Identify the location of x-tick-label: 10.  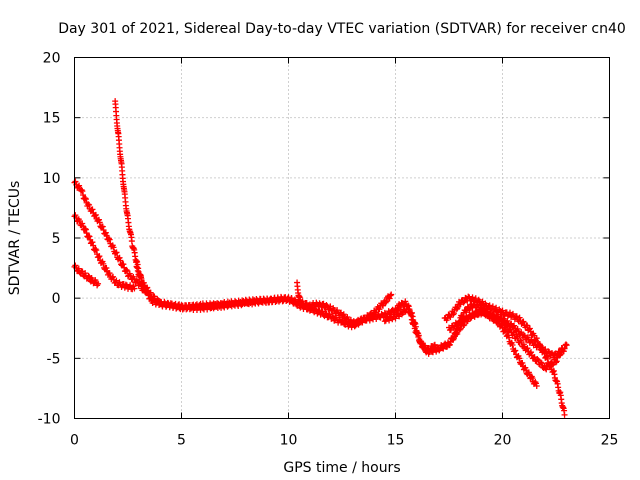
(289, 441).